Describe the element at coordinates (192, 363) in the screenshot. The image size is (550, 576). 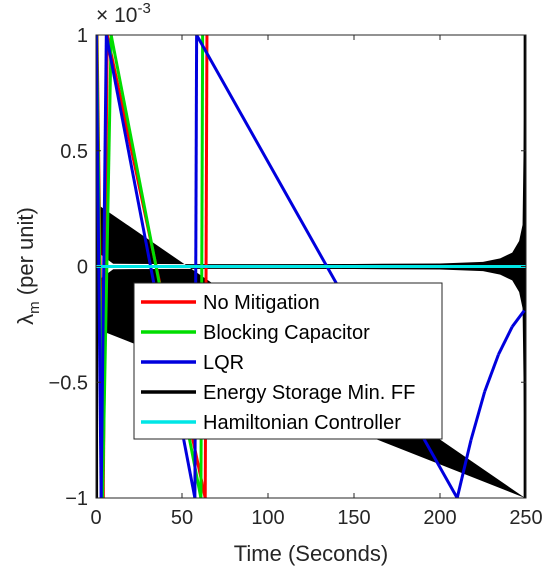
I see `legend-item-lqr: LQR` at that location.